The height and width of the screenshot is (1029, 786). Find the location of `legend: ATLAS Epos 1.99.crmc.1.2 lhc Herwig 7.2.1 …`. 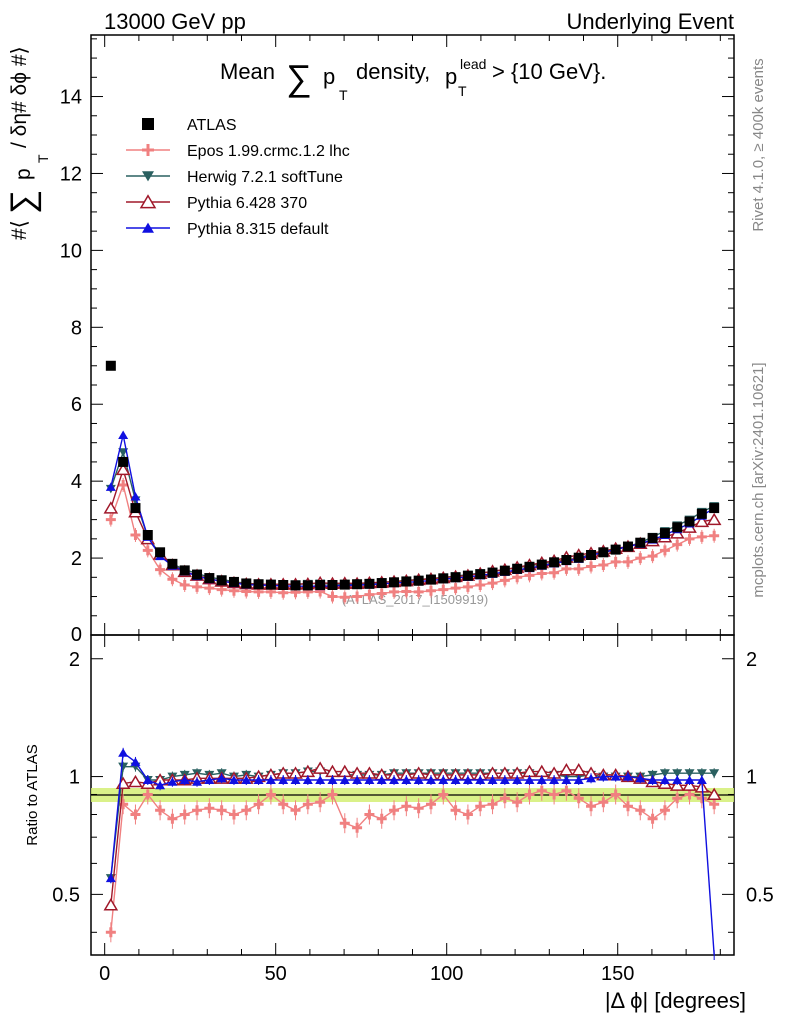

legend: ATLAS Epos 1.99.crmc.1.2 lhc Herwig 7.2.1 … is located at coordinates (238, 177).